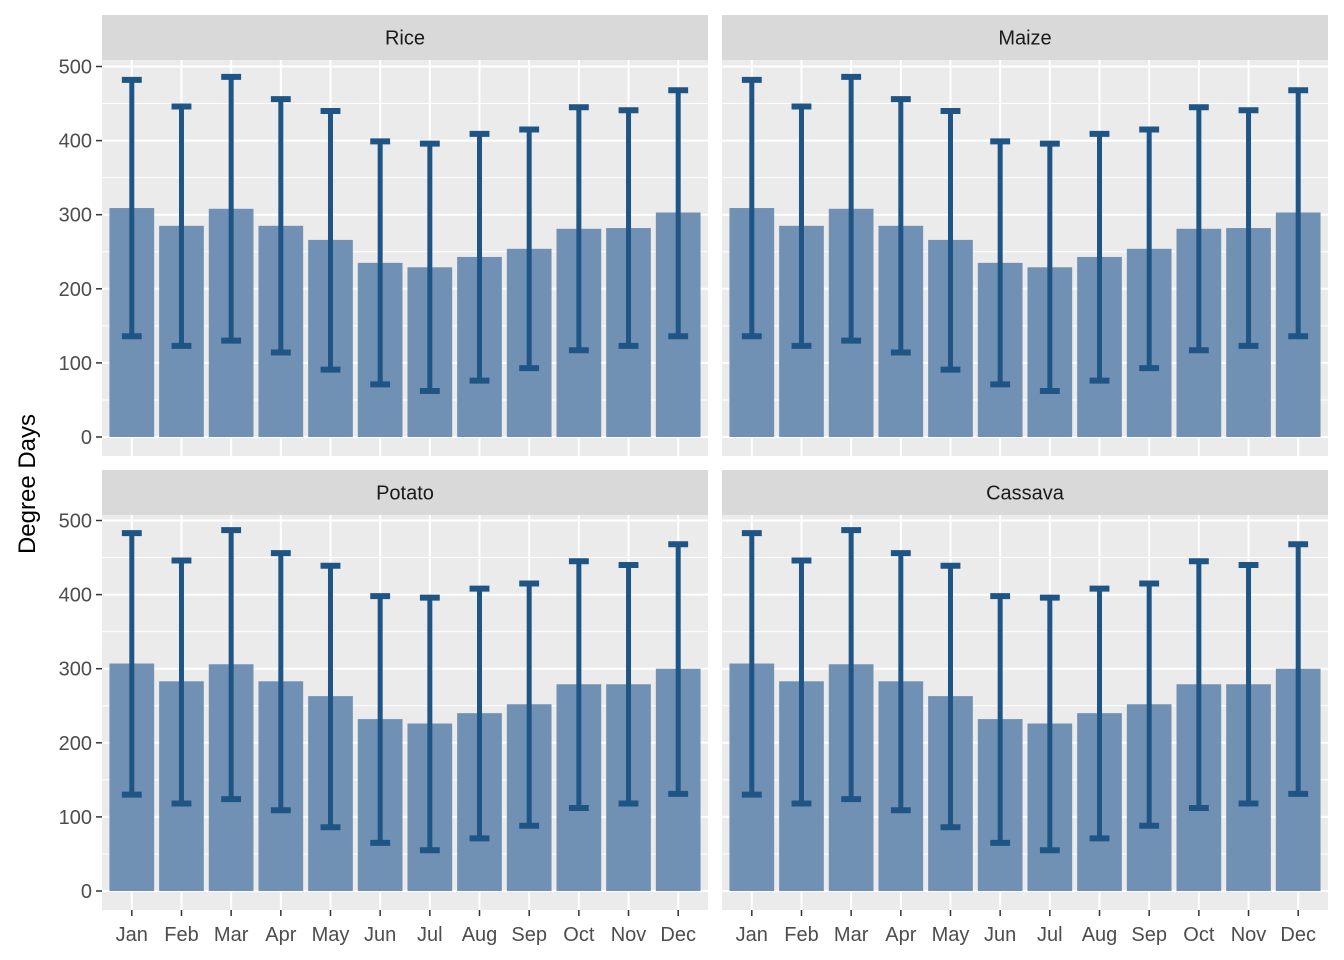 Image resolution: width=1344 pixels, height=960 pixels. I want to click on errorbar-cassava-sep, so click(1149, 704).